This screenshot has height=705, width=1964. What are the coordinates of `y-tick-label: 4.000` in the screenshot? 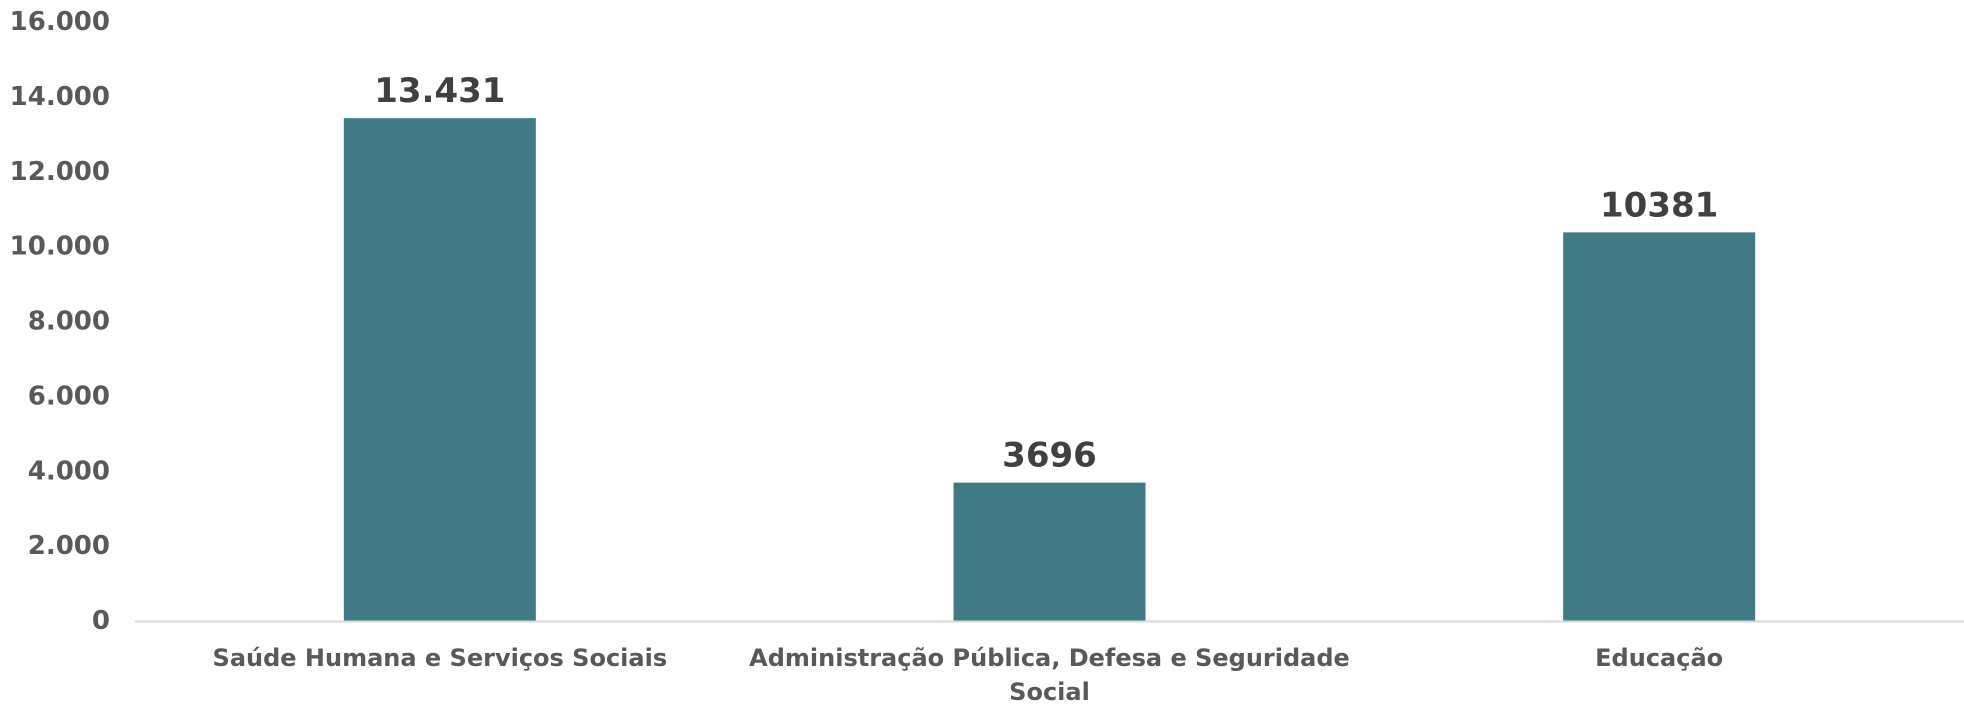 It's located at (69, 471).